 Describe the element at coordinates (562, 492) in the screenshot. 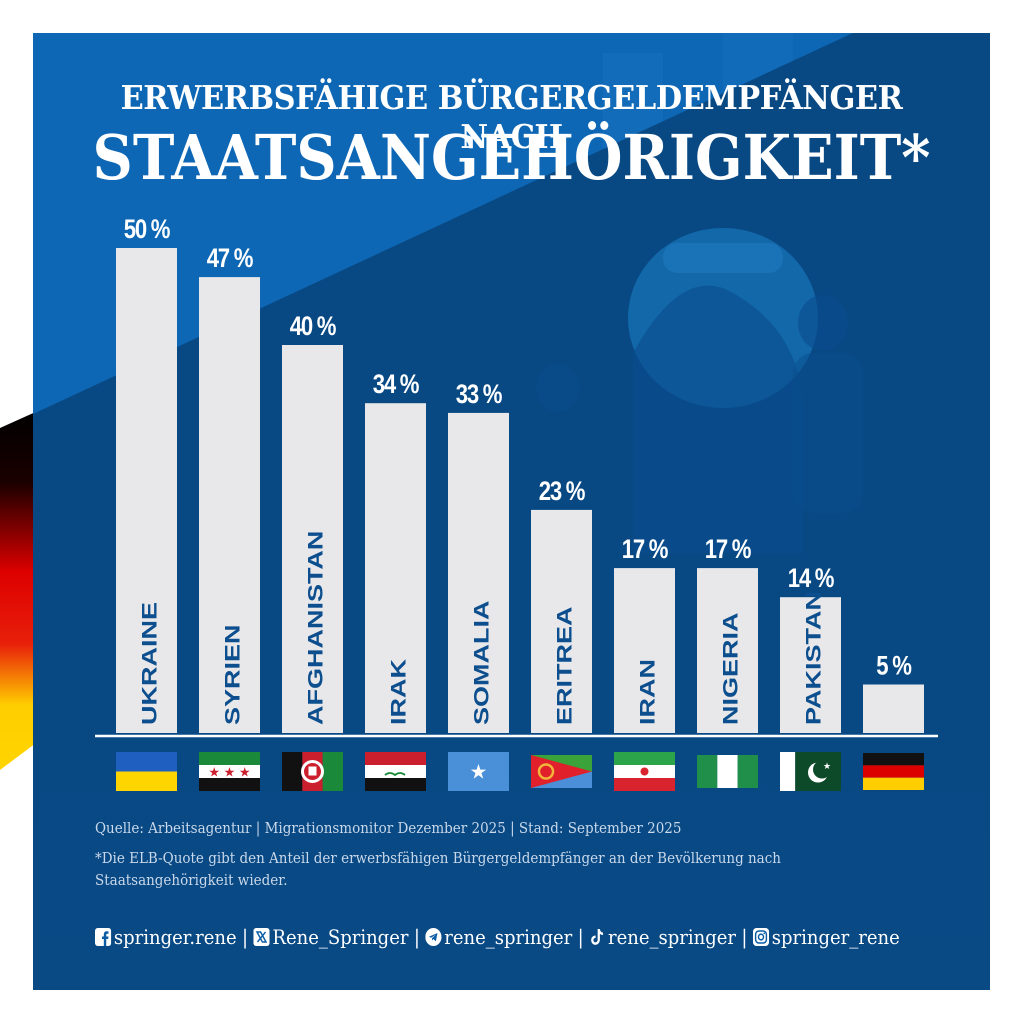

I see `data-label: 23 %` at that location.